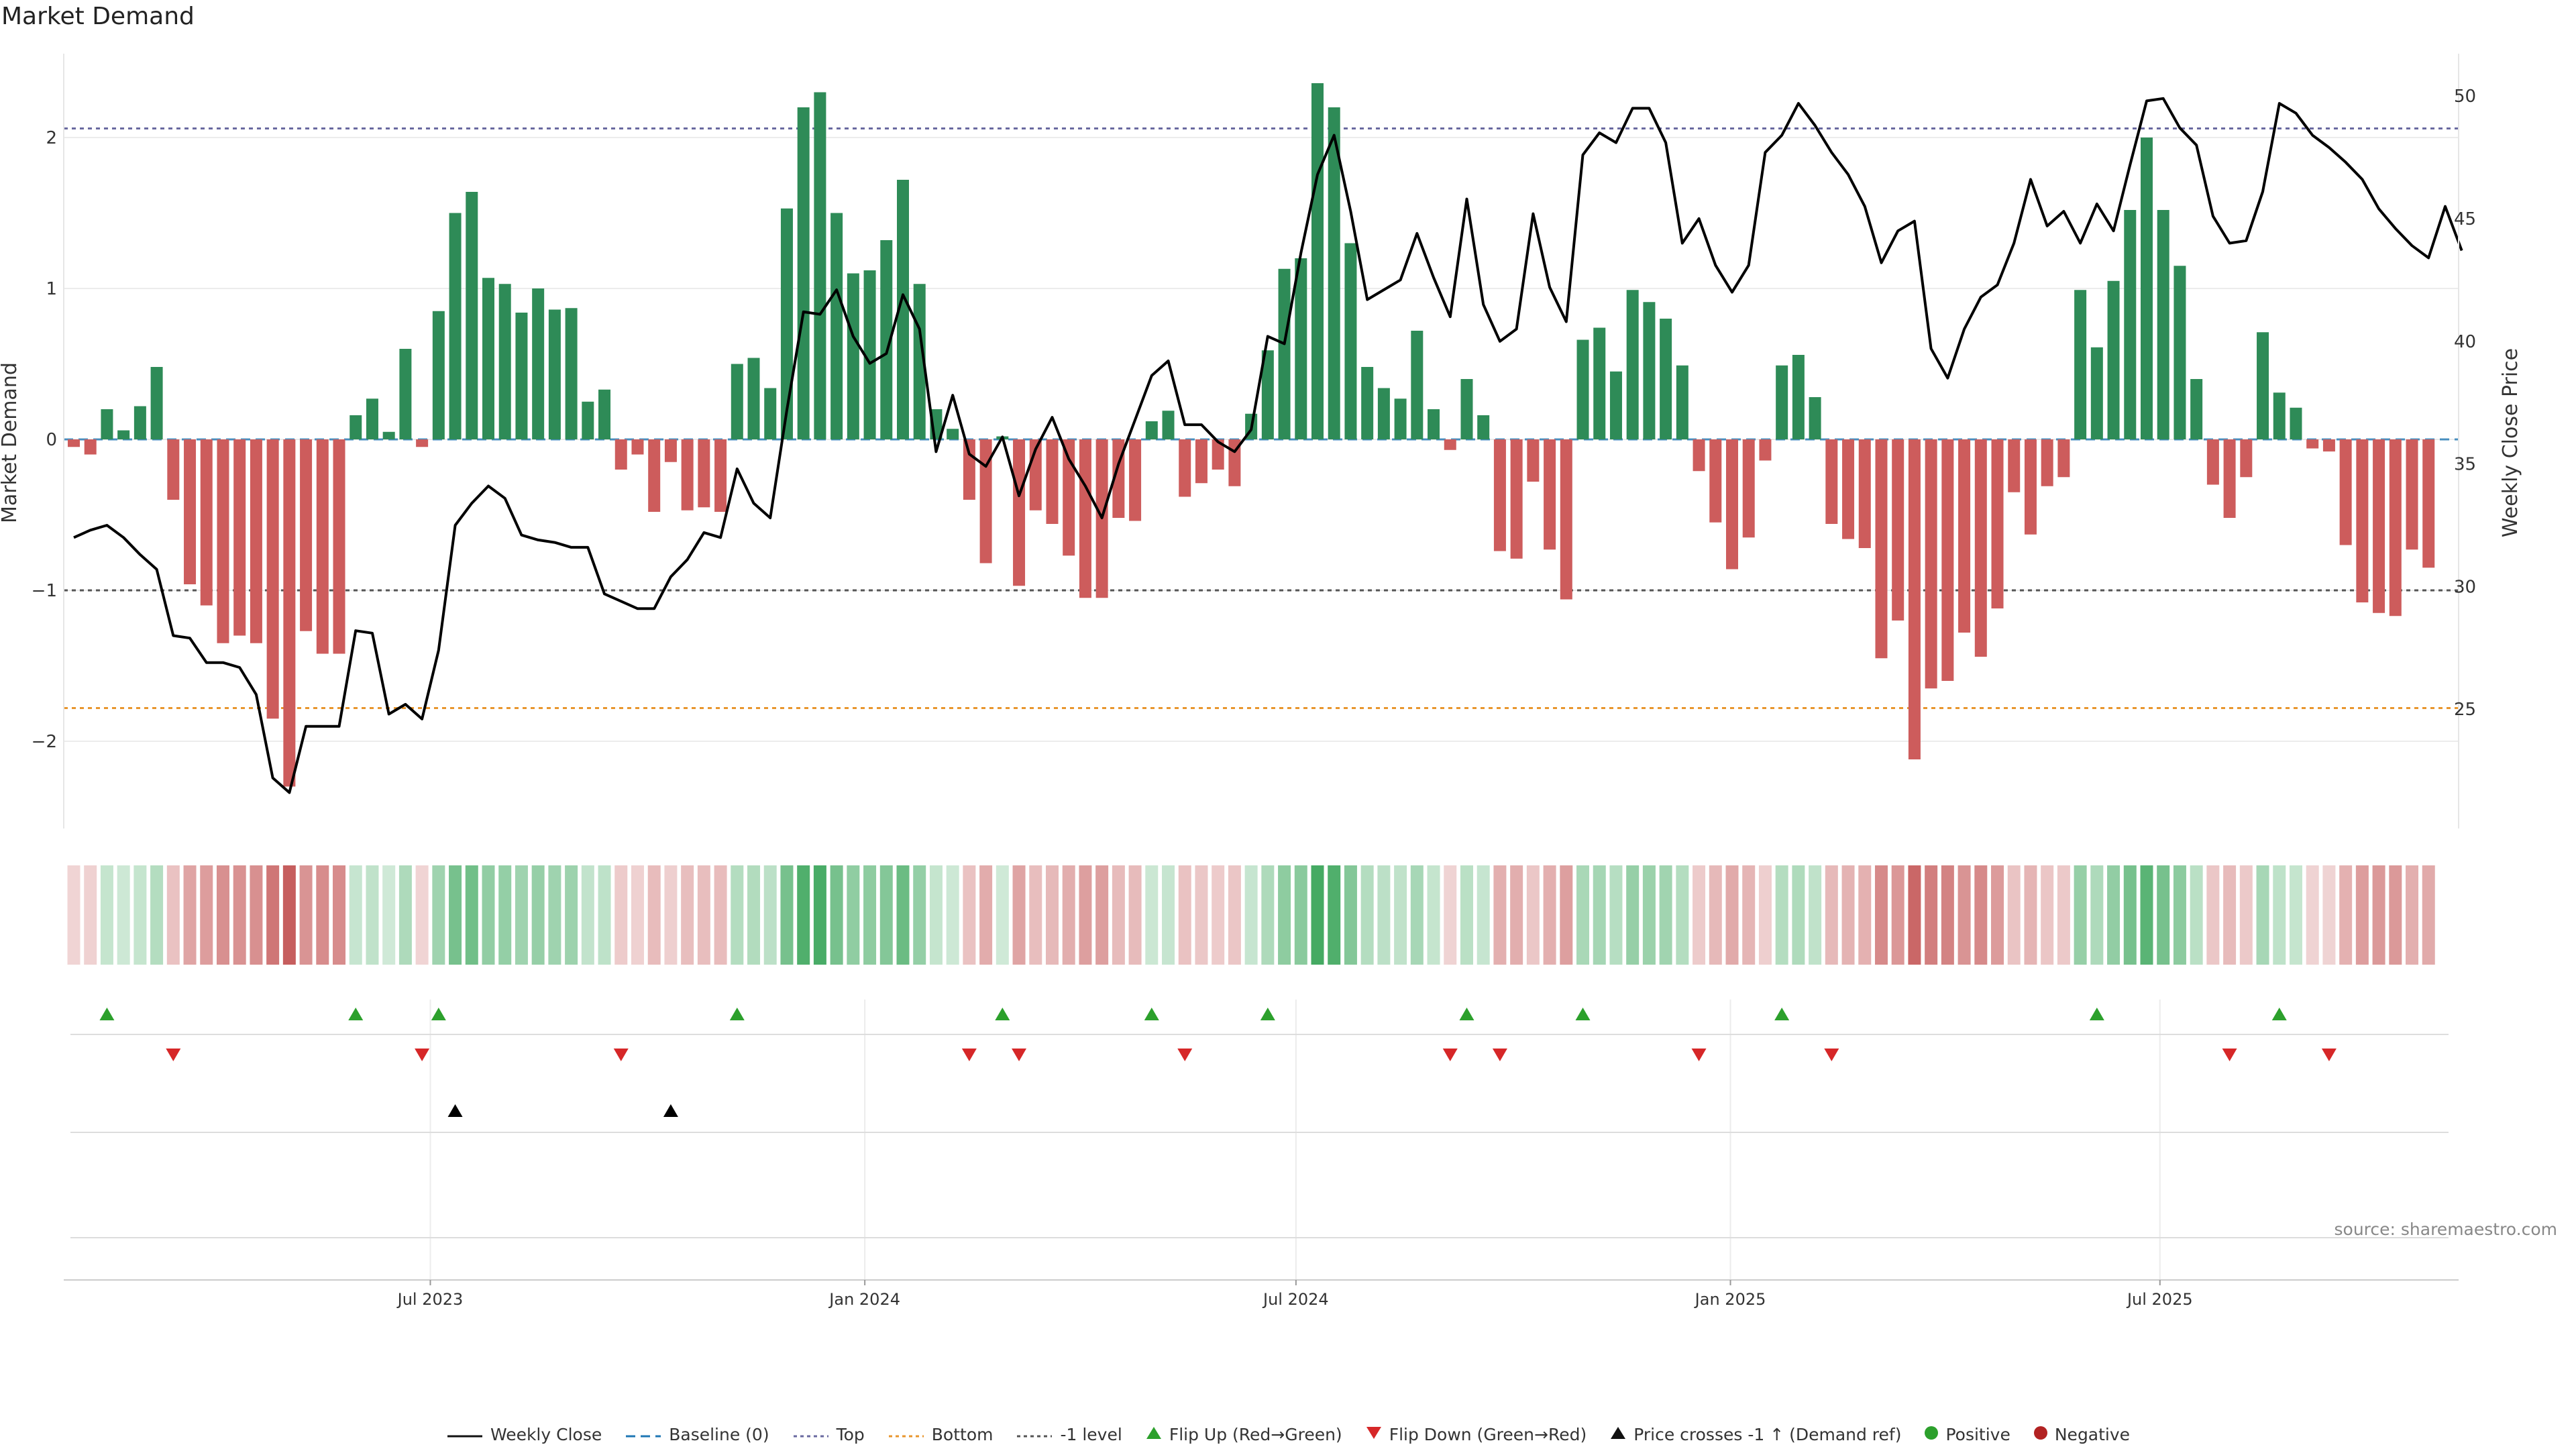 This screenshot has width=2576, height=1449. What do you see at coordinates (962, 1434) in the screenshot?
I see `legend-label: Bottom` at bounding box center [962, 1434].